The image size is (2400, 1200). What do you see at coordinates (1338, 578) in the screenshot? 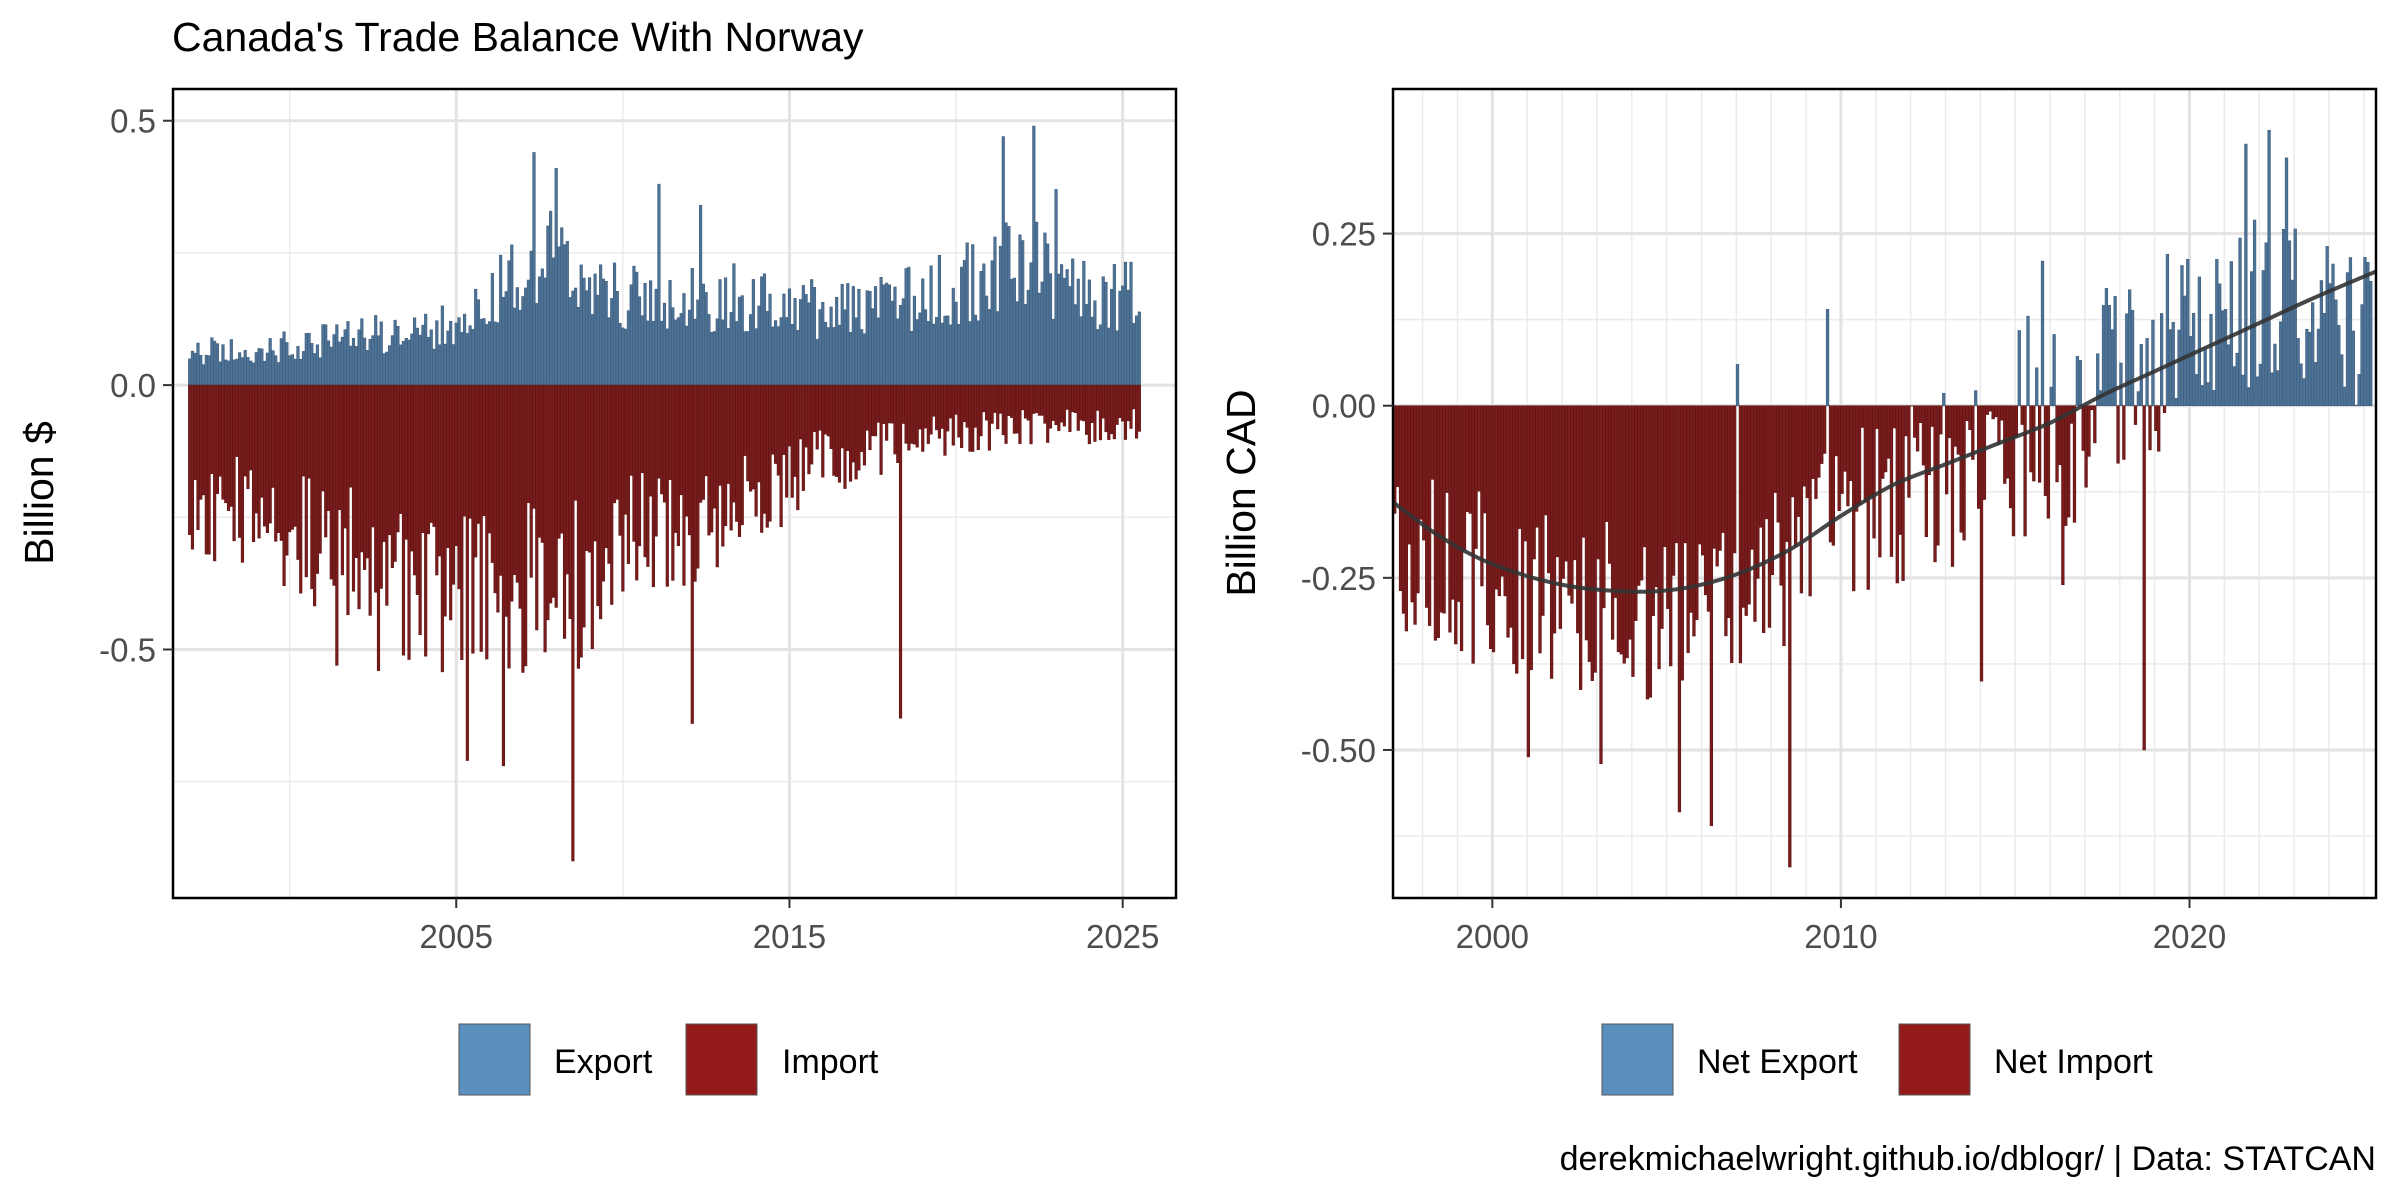
I see `right-y-tick-label: -0.25` at bounding box center [1338, 578].